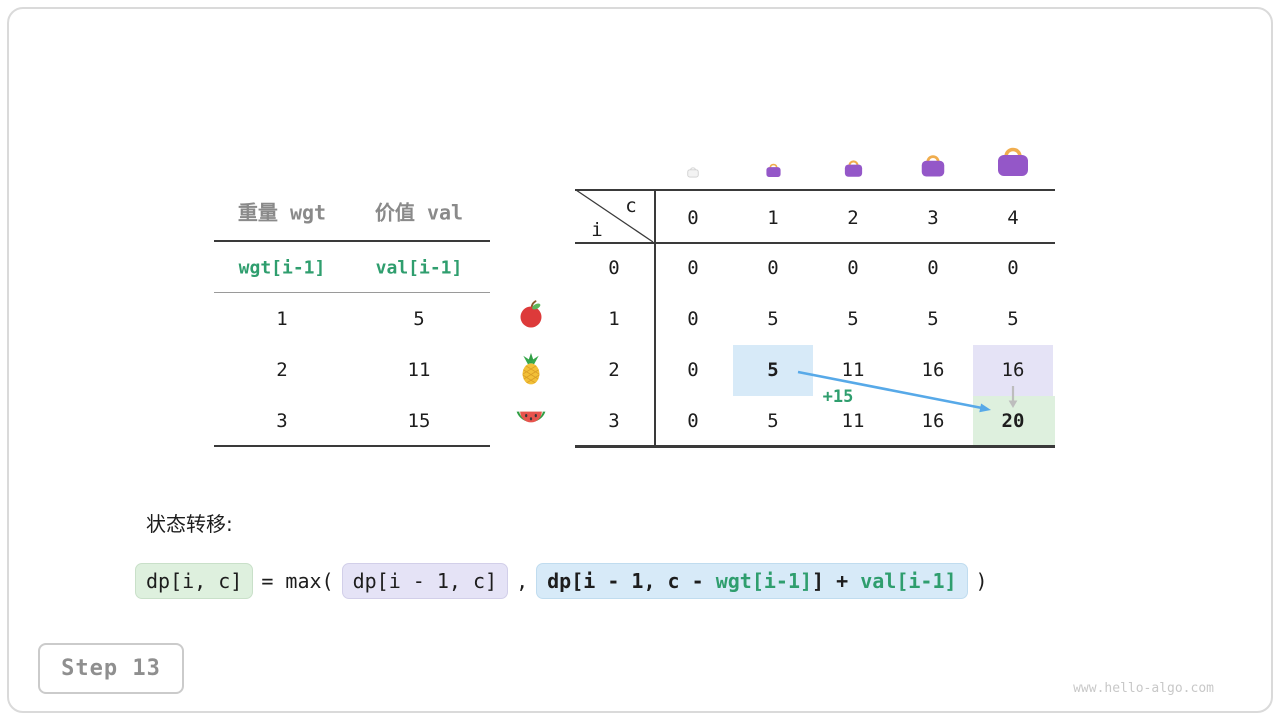 Image resolution: width=1280 pixels, height=720 pixels. Describe the element at coordinates (282, 370) in the screenshot. I see `item-2-wgt: 2` at that location.